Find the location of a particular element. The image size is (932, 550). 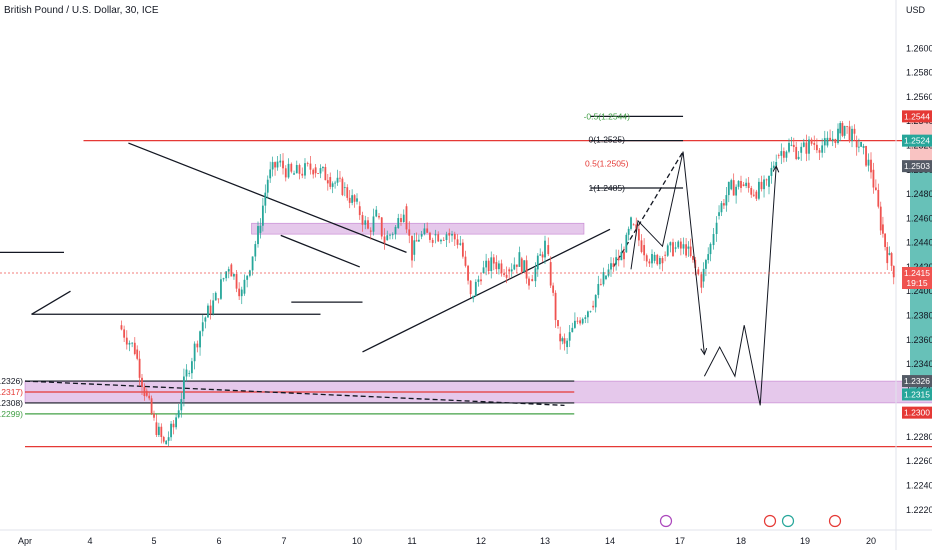

y-tick-label-17: 1.2560 is located at coordinates (919, 97).